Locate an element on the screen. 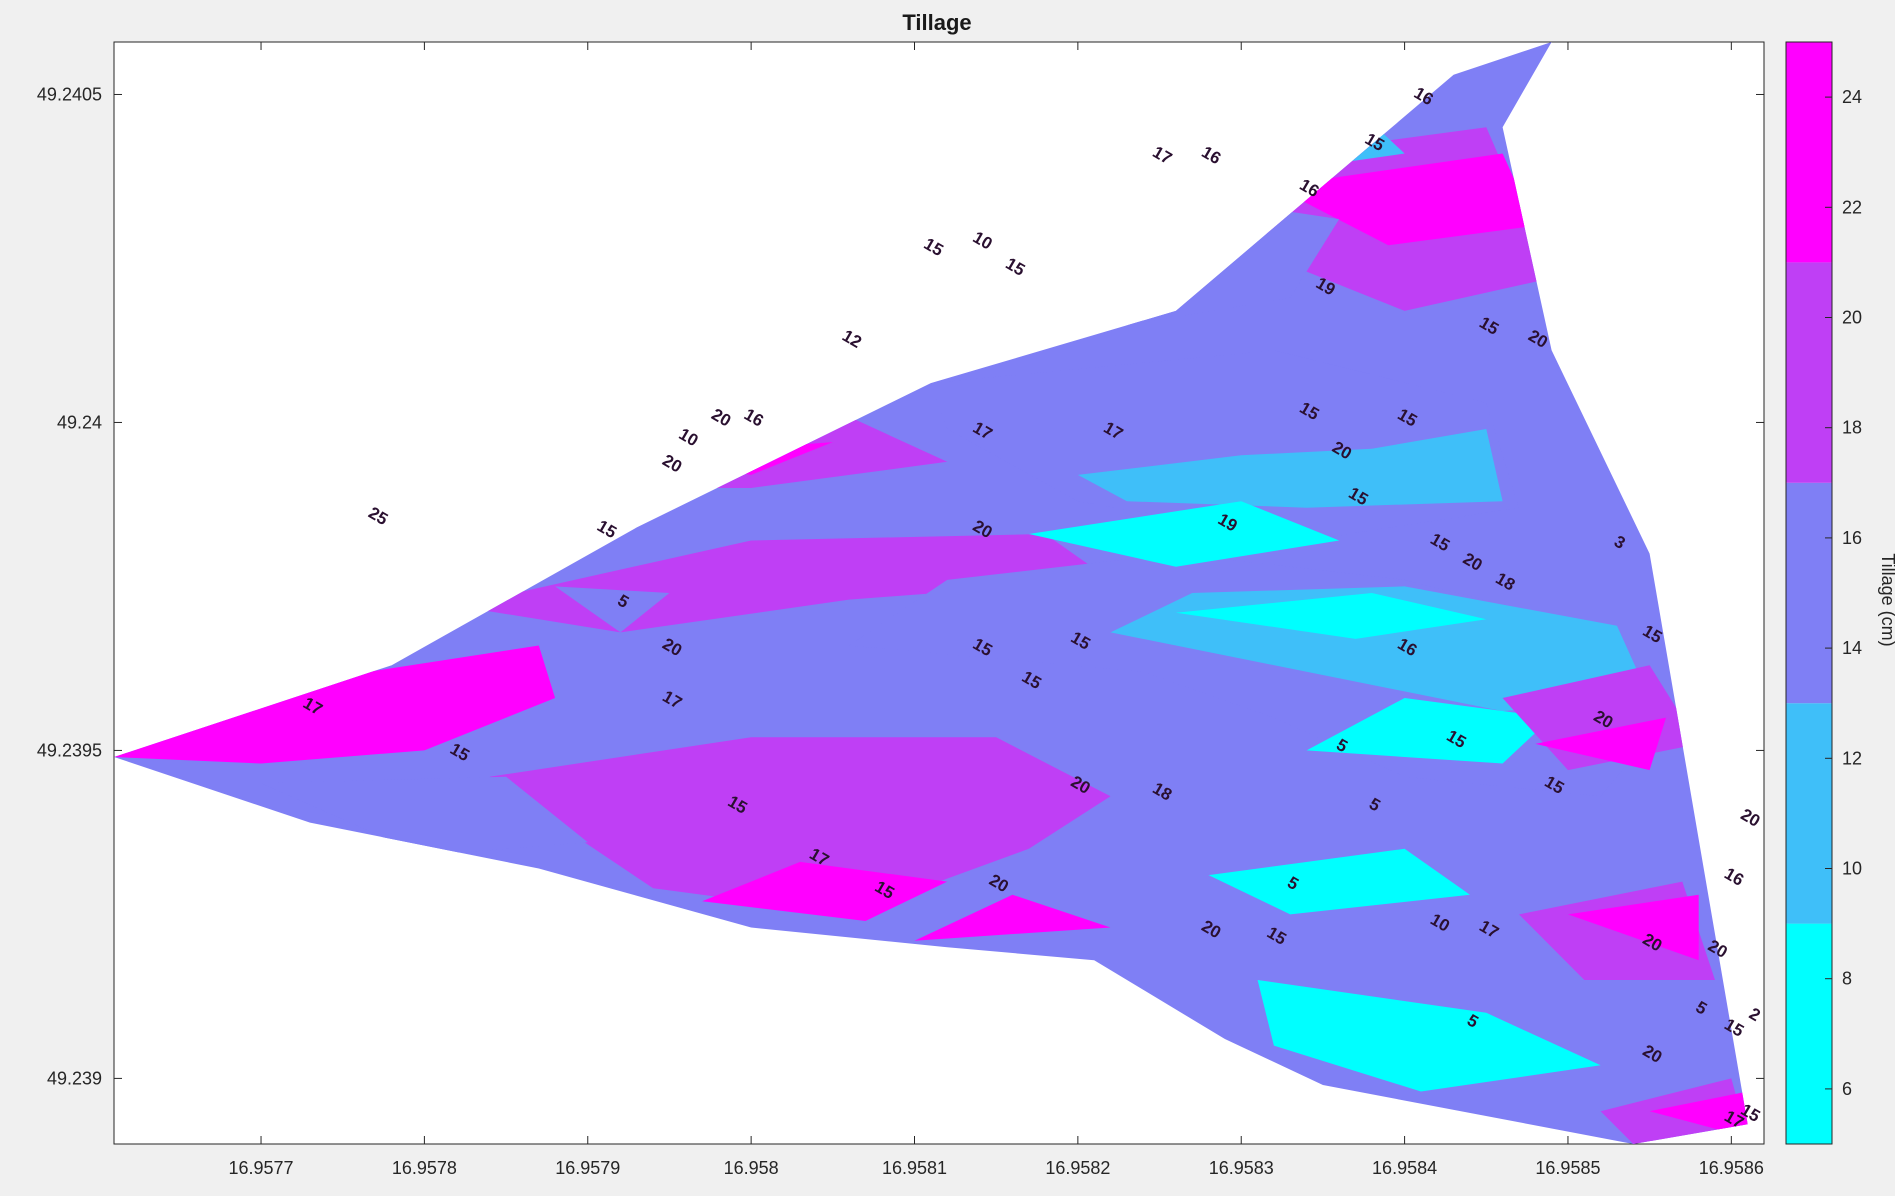 The width and height of the screenshot is (1895, 1196). x-tick-label: 16.9584 is located at coordinates (1404, 1168).